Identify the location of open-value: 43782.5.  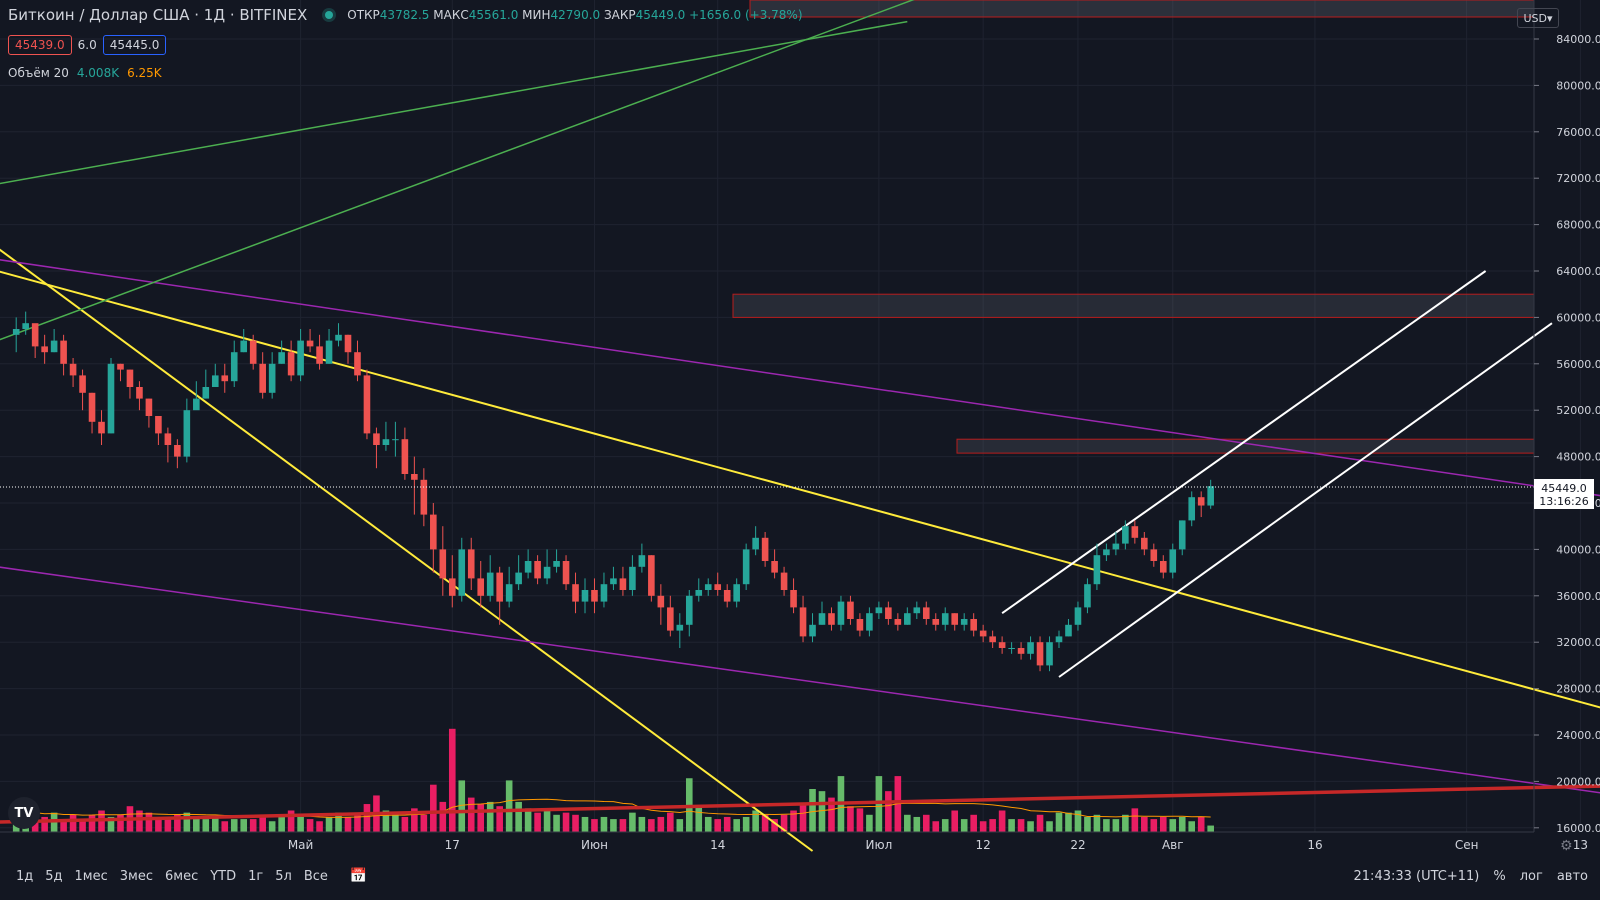
(404, 15).